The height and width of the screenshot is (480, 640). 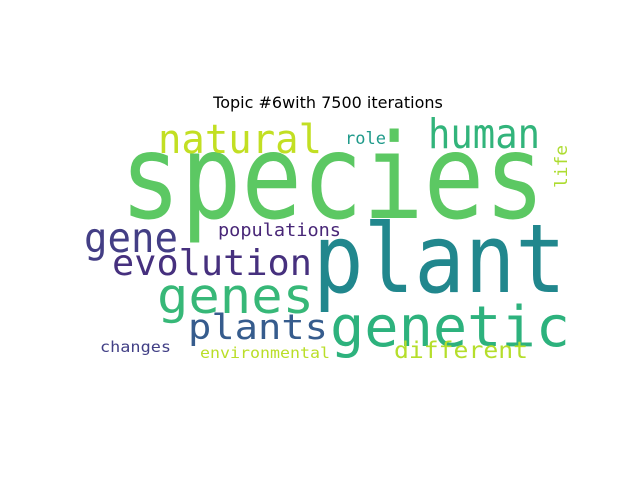 I want to click on word-human: human, so click(x=484, y=134).